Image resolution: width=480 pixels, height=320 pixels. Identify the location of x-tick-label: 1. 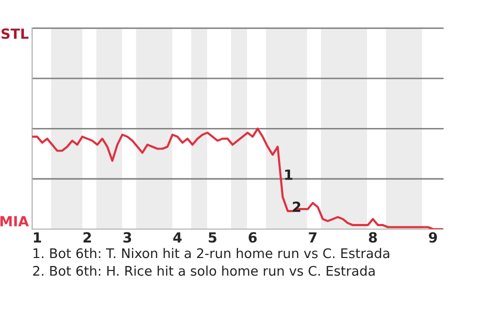
(38, 237).